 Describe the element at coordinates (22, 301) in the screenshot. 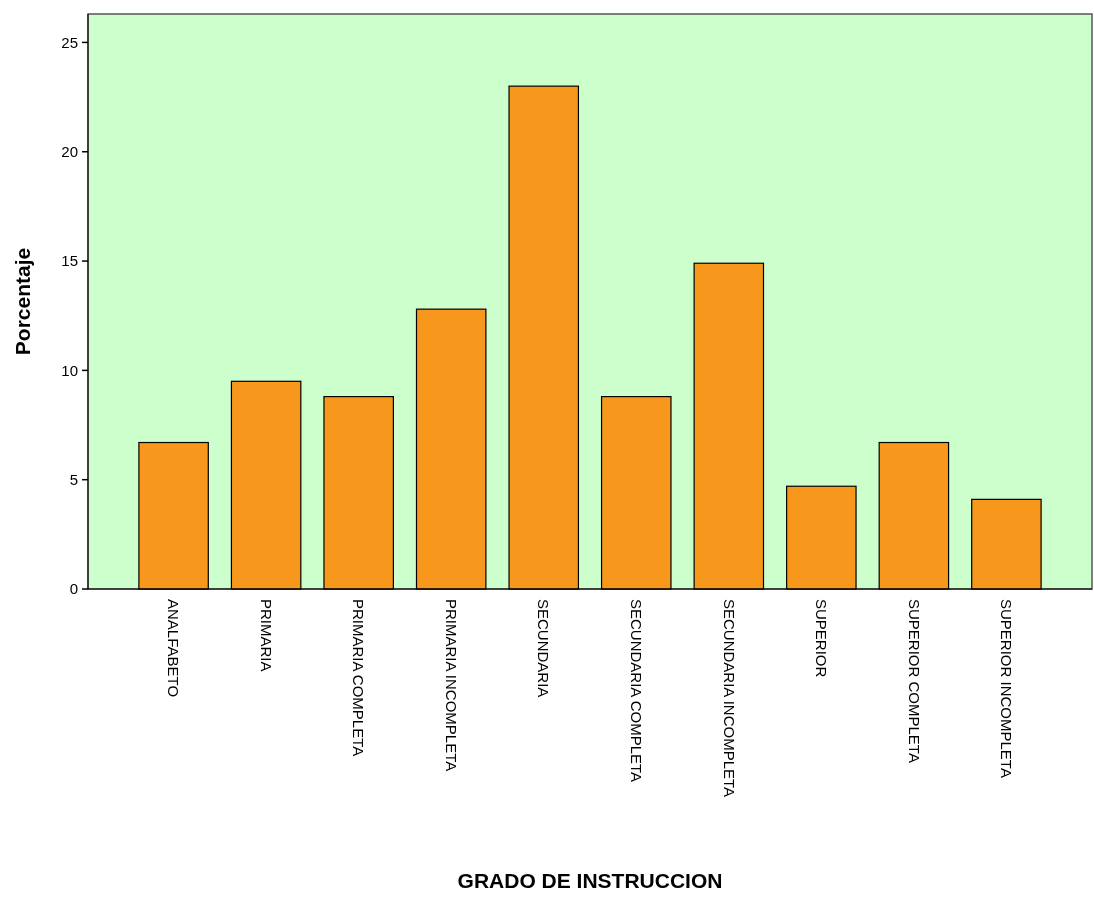

I see `y-axis-title: Porcentaje` at that location.